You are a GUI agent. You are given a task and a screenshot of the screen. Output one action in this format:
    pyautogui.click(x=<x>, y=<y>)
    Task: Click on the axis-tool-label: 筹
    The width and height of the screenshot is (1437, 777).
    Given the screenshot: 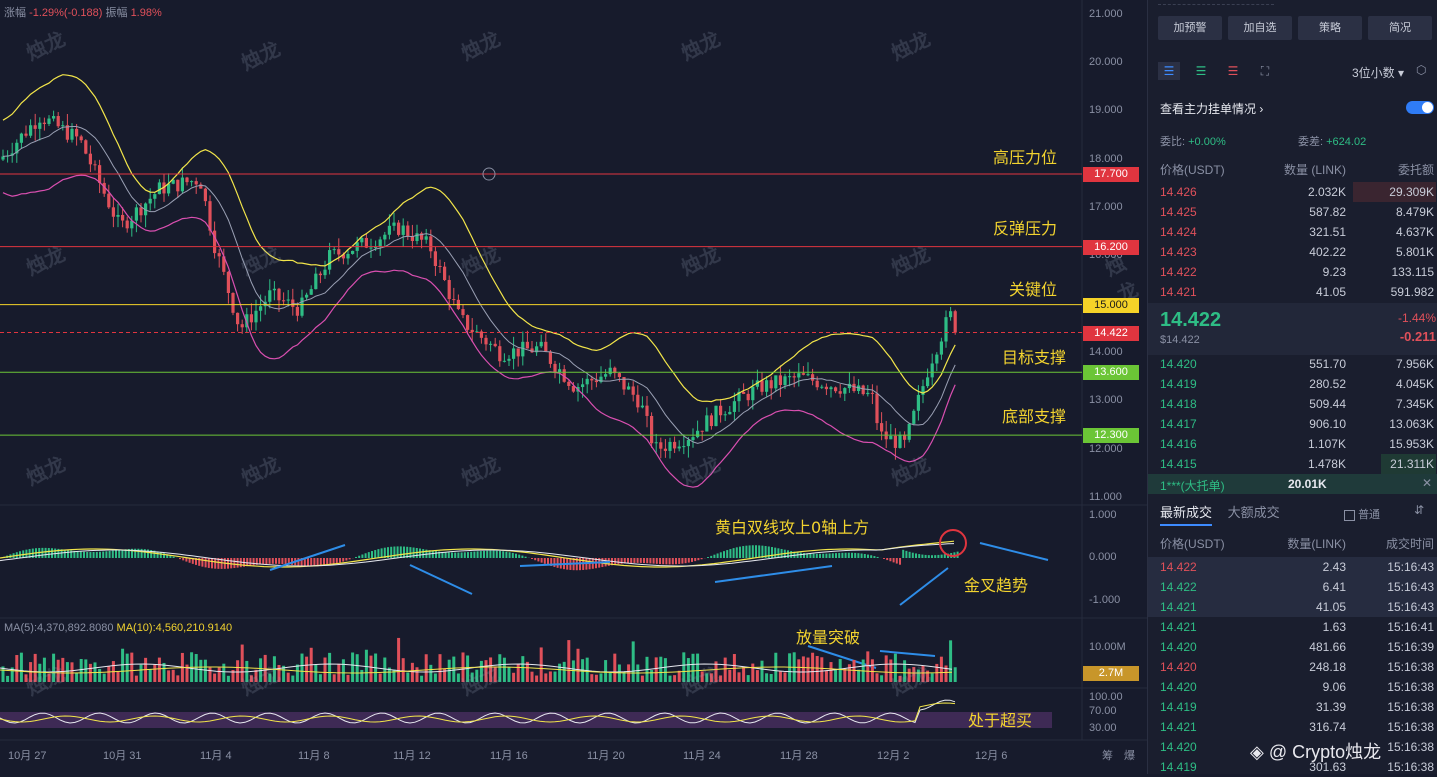 What is the action you would take?
    pyautogui.click(x=1107, y=755)
    